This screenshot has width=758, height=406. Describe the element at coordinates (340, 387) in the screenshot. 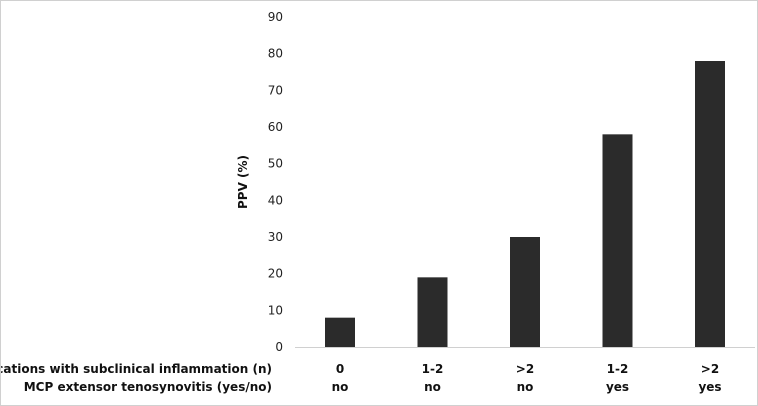

I see `x-tick-label-row1-0: no` at that location.